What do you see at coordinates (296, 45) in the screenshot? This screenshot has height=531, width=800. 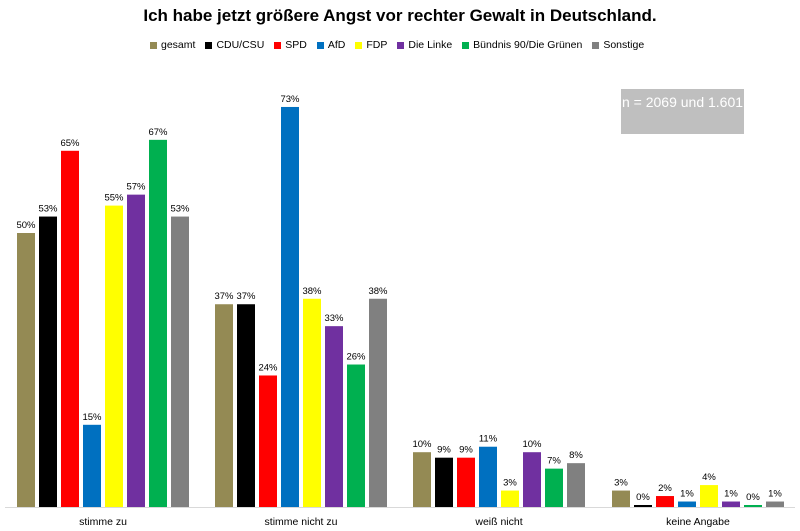 I see `legend-label: SPD` at bounding box center [296, 45].